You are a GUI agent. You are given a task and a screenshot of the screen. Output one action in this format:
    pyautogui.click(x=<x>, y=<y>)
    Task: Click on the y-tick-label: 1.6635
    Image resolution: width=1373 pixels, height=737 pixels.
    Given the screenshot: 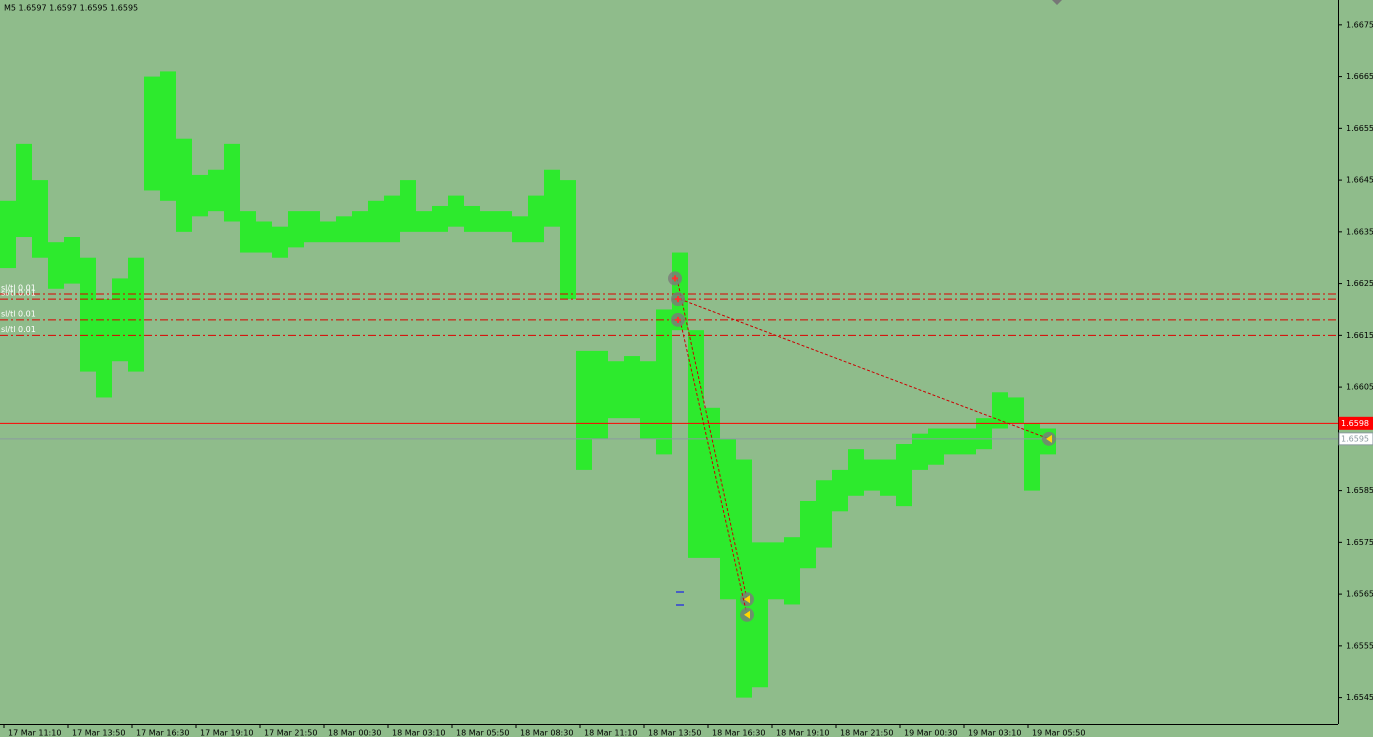 What is the action you would take?
    pyautogui.click(x=1359, y=231)
    